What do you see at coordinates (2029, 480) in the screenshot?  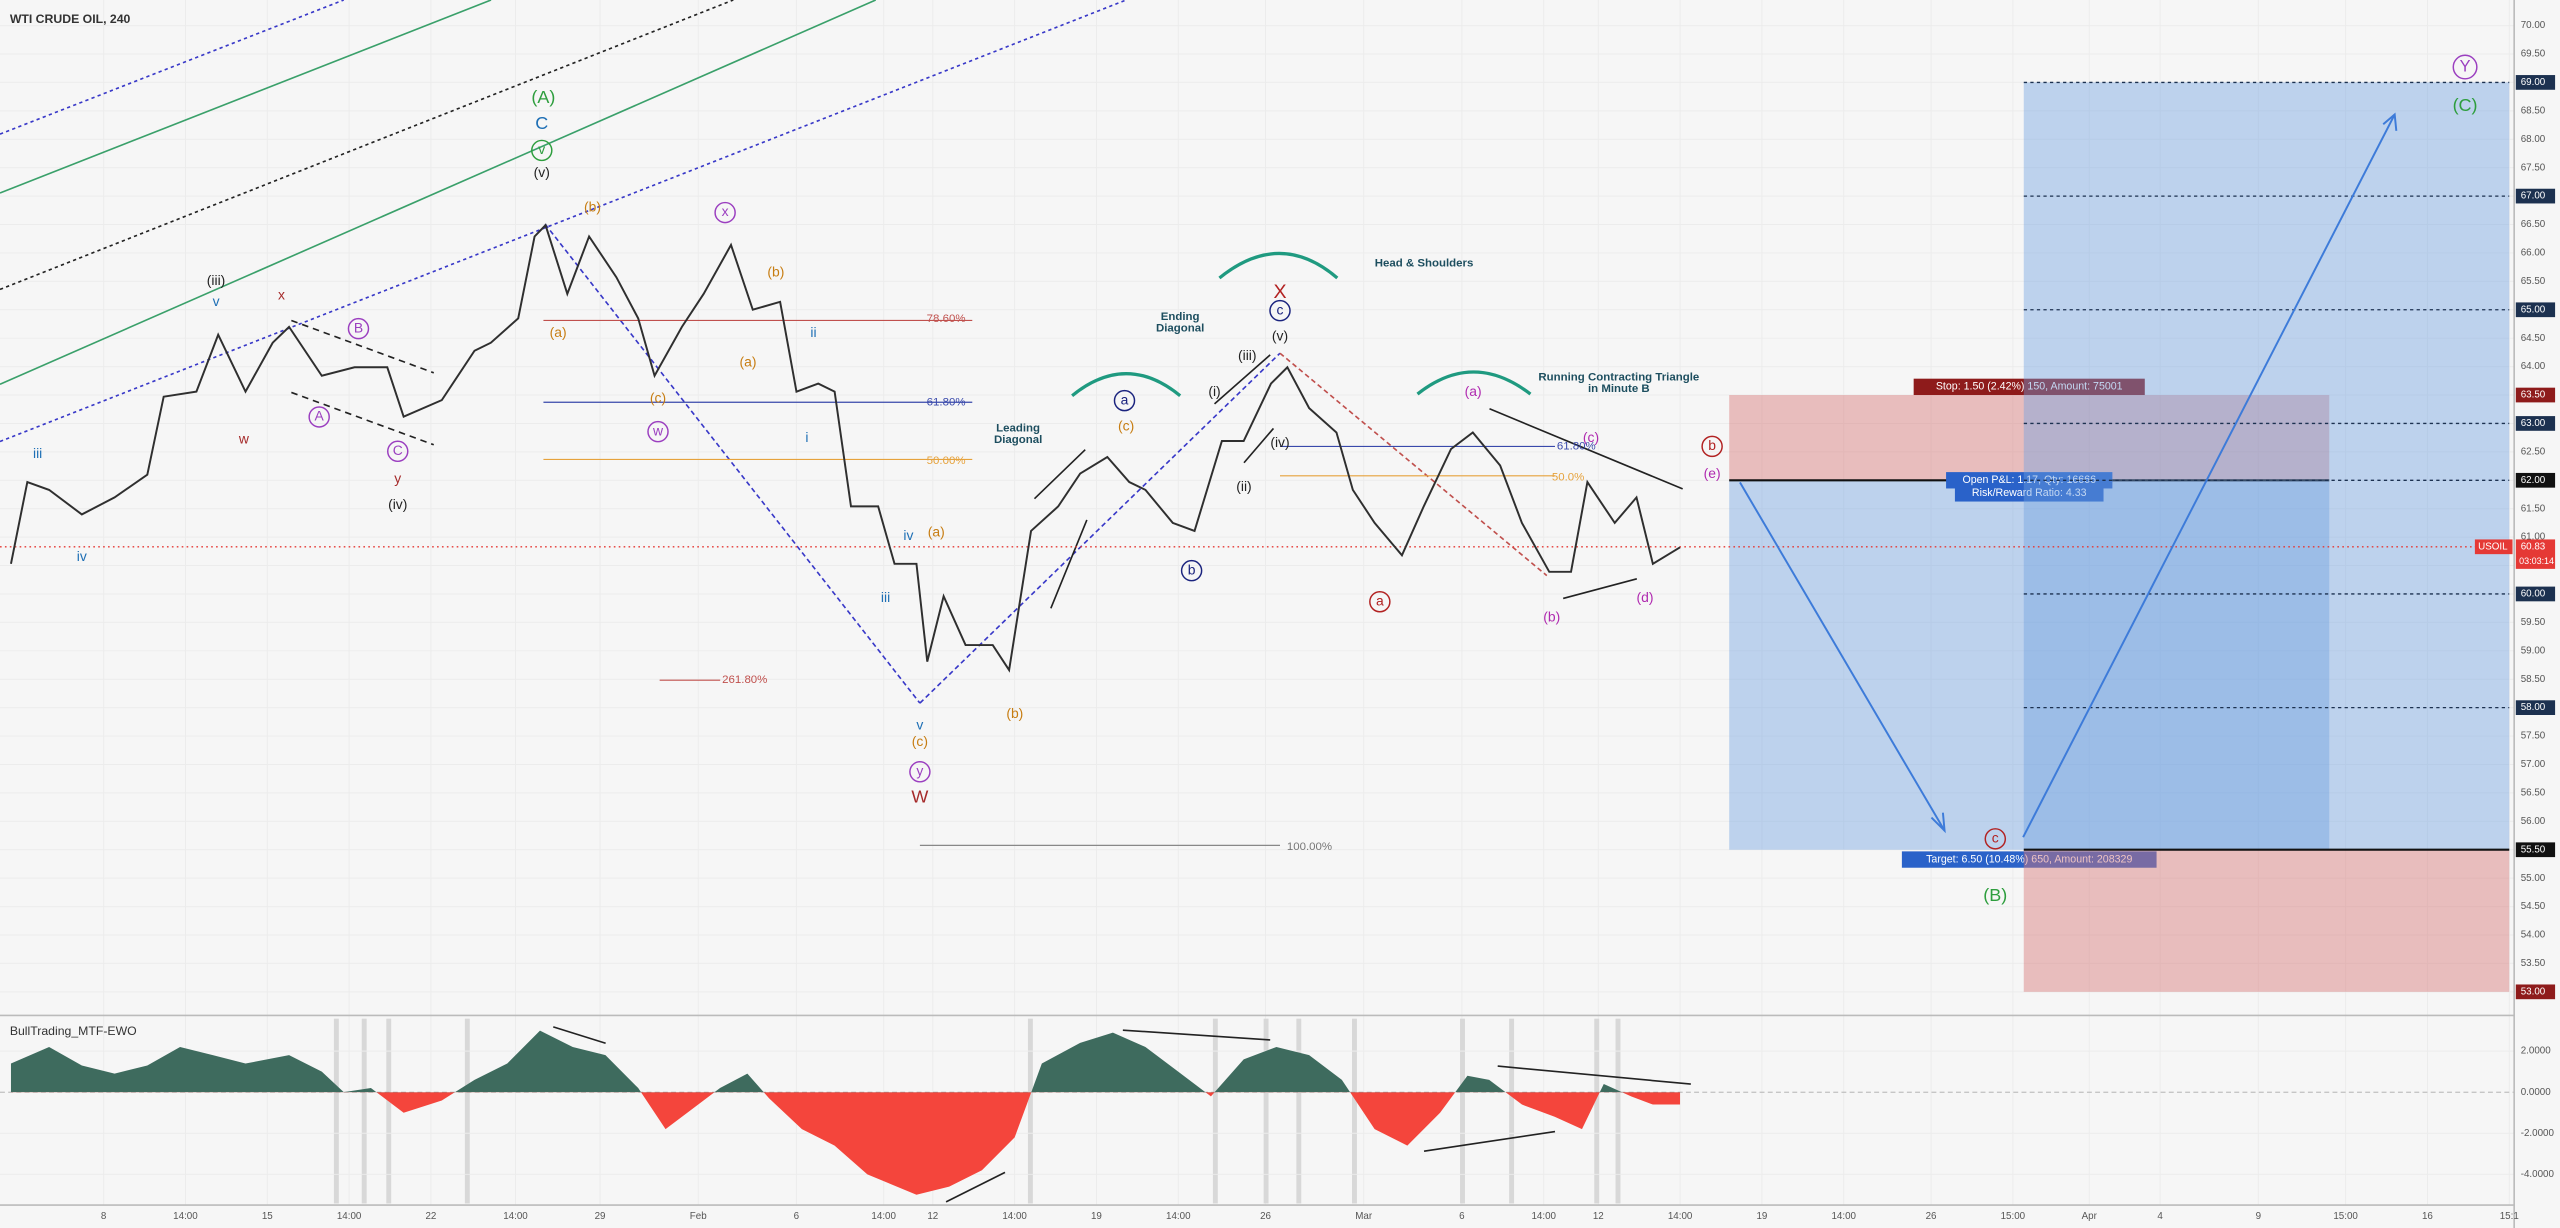 I see `position-label: Open P&L: 1.17, Qty: 16666` at bounding box center [2029, 480].